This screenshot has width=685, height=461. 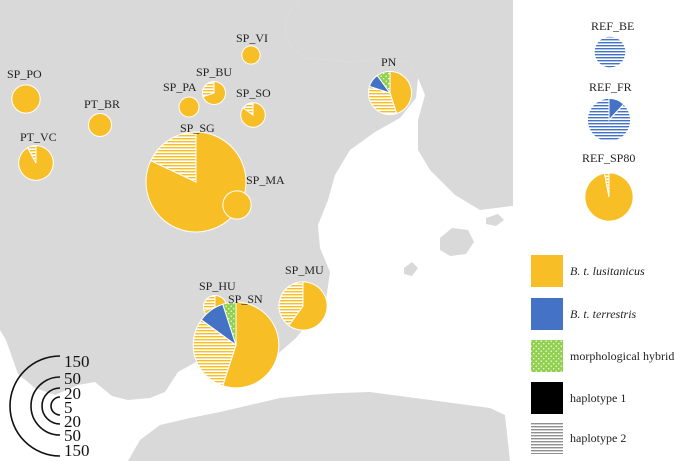 What do you see at coordinates (457, 242) in the screenshot?
I see `balearic-island-large` at bounding box center [457, 242].